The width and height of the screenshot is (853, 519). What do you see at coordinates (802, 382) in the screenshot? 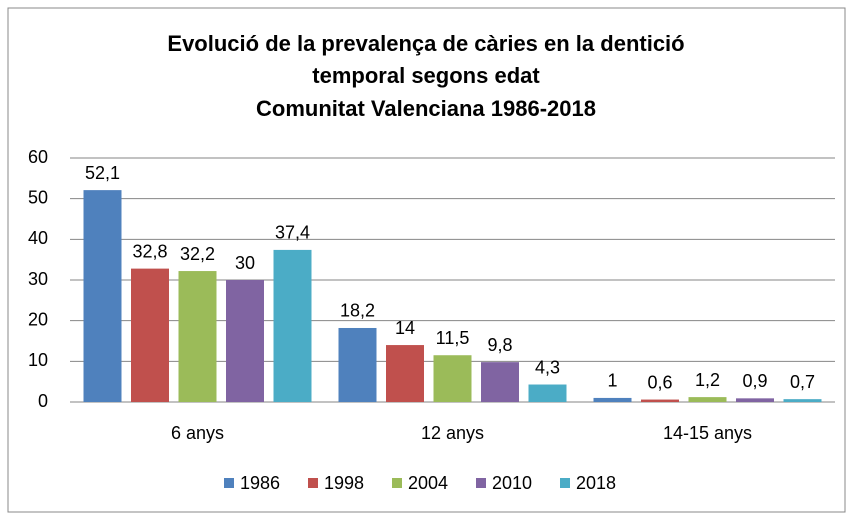
I see `data-label: 0,7` at bounding box center [802, 382].